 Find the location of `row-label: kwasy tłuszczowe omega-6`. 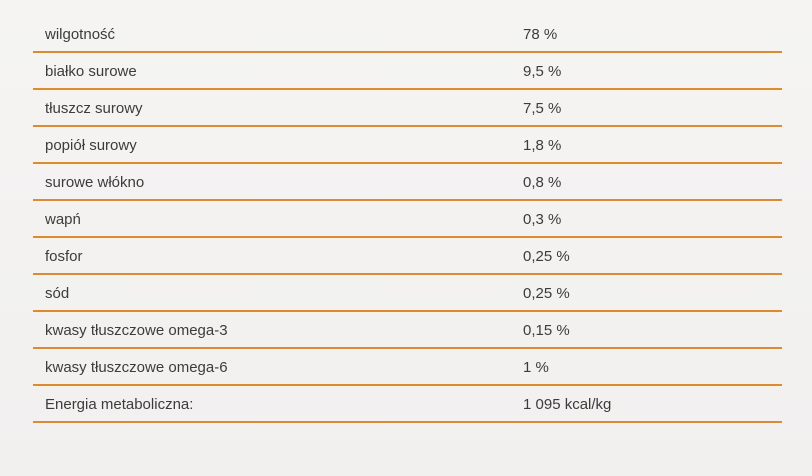

row-label: kwasy tłuszczowe omega-6 is located at coordinates (136, 367).